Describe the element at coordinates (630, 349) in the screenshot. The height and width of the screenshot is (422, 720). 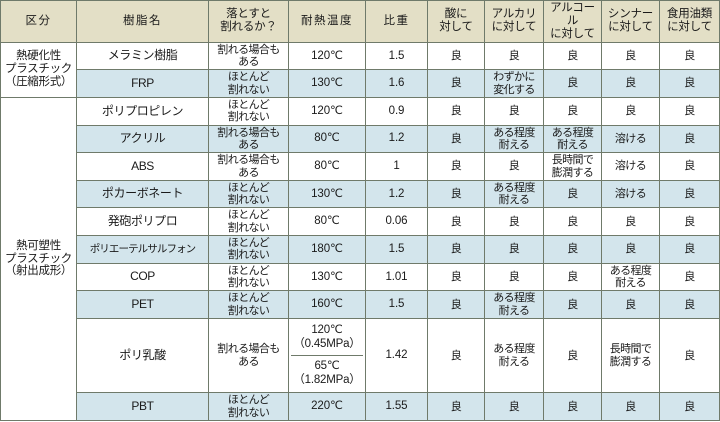
I see `thinner-resistance-line1: 長時間で` at that location.